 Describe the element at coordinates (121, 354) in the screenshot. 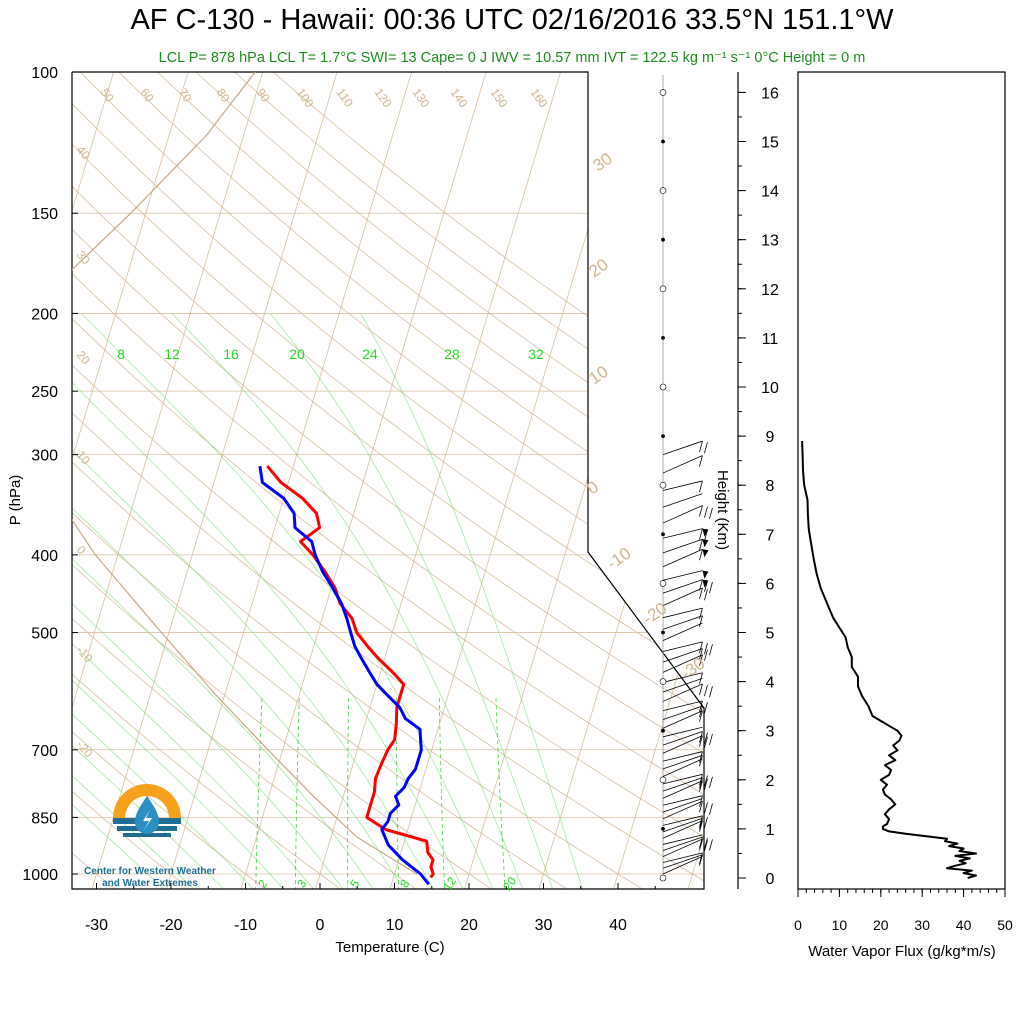

I see `mixing-ratio-label: 8` at that location.